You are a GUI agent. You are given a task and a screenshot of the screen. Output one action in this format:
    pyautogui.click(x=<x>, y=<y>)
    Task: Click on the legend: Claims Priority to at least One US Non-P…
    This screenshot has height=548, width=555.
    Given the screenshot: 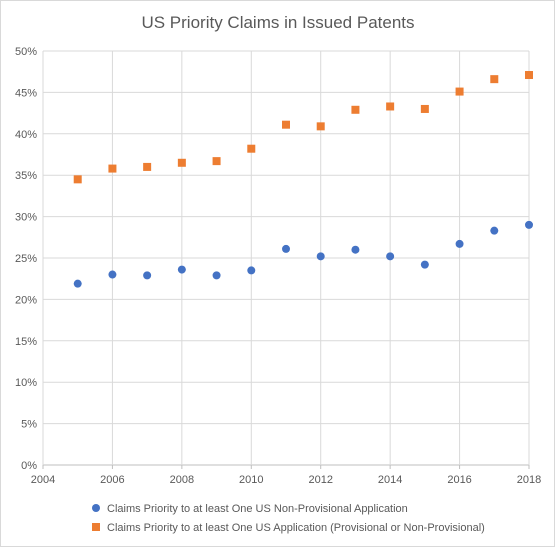 What is the action you would take?
    pyautogui.click(x=288, y=518)
    